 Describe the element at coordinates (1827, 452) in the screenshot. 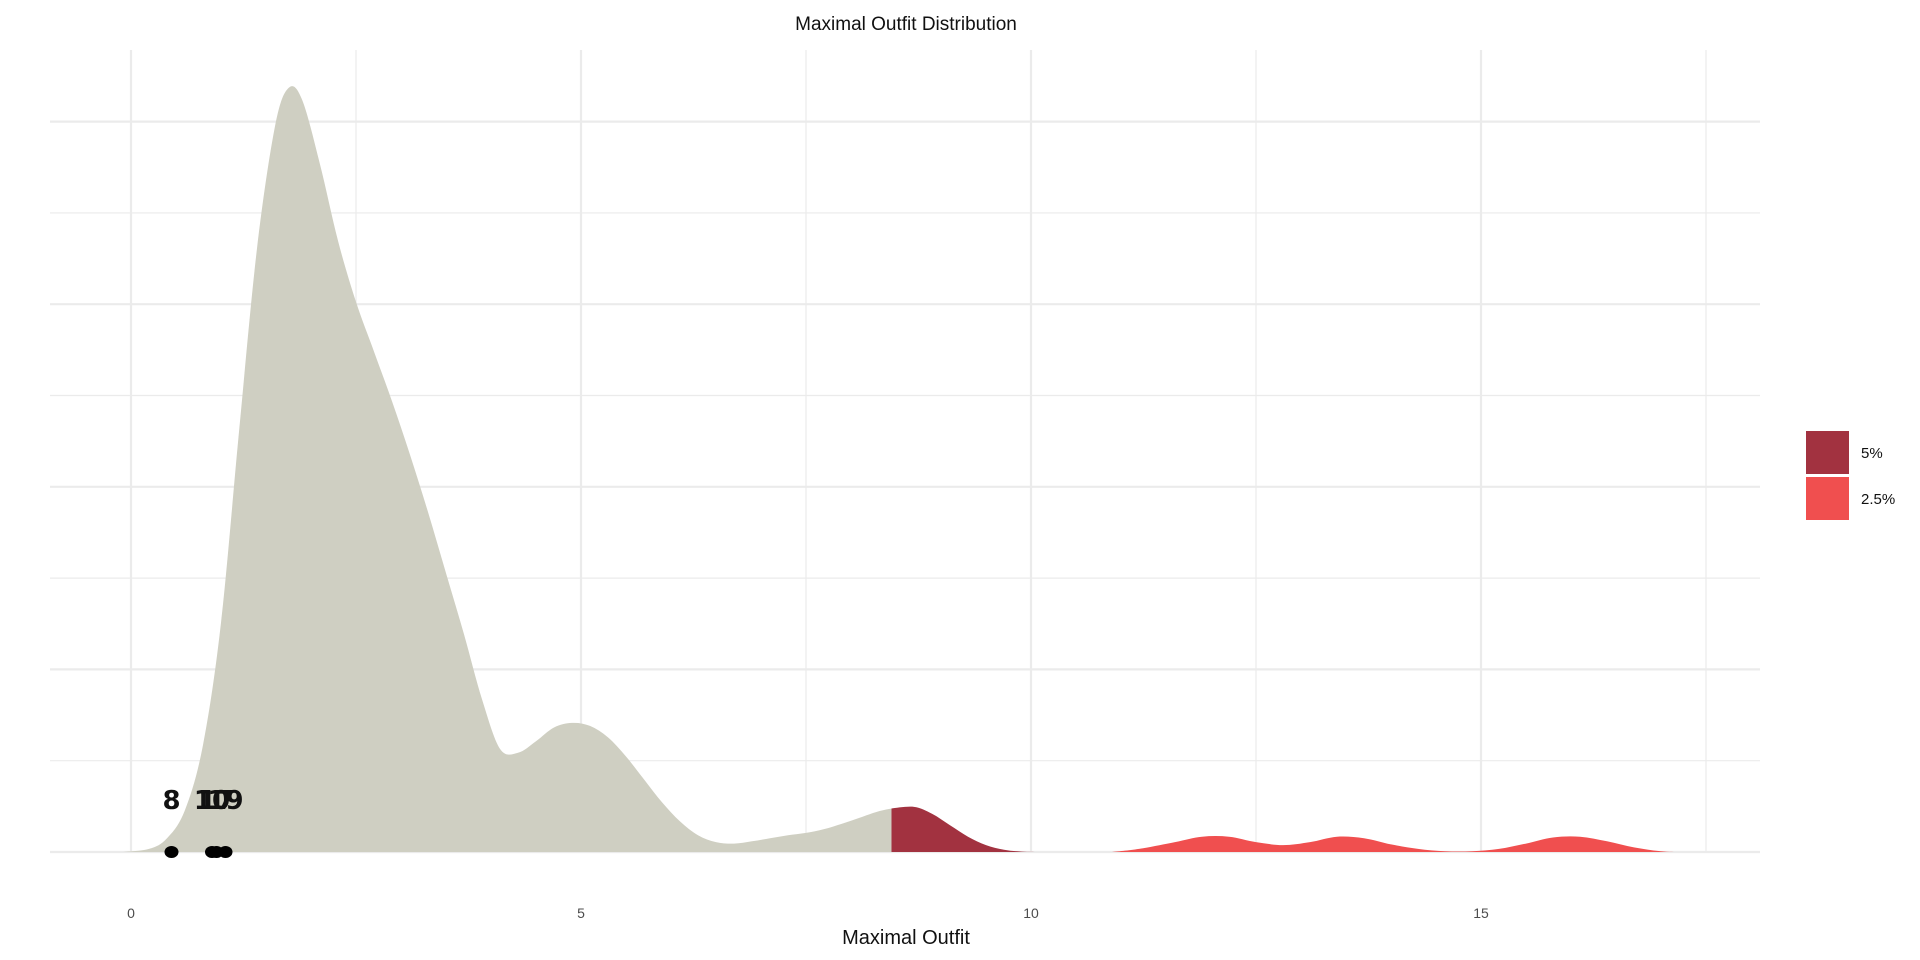

I see `legend-swatch-5pct` at that location.